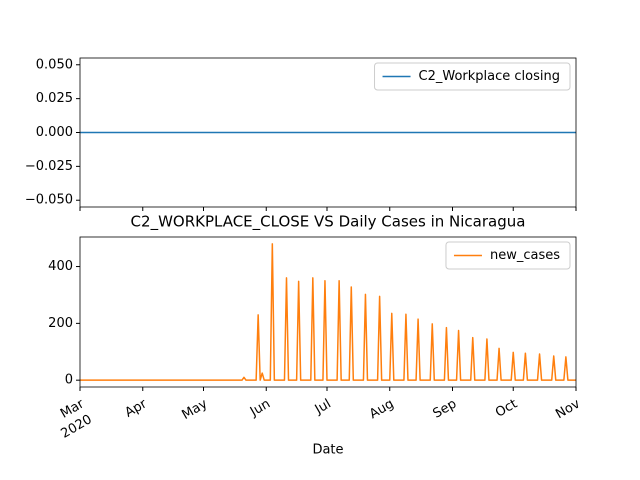  What do you see at coordinates (445, 409) in the screenshot?
I see `x-tick-label: Sep` at bounding box center [445, 409].